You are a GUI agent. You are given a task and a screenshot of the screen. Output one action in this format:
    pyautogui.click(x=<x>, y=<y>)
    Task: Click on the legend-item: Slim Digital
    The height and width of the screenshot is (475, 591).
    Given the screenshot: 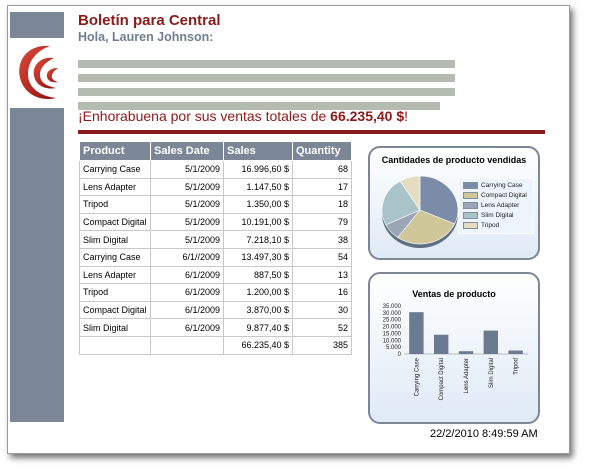 What is the action you would take?
    pyautogui.click(x=488, y=215)
    